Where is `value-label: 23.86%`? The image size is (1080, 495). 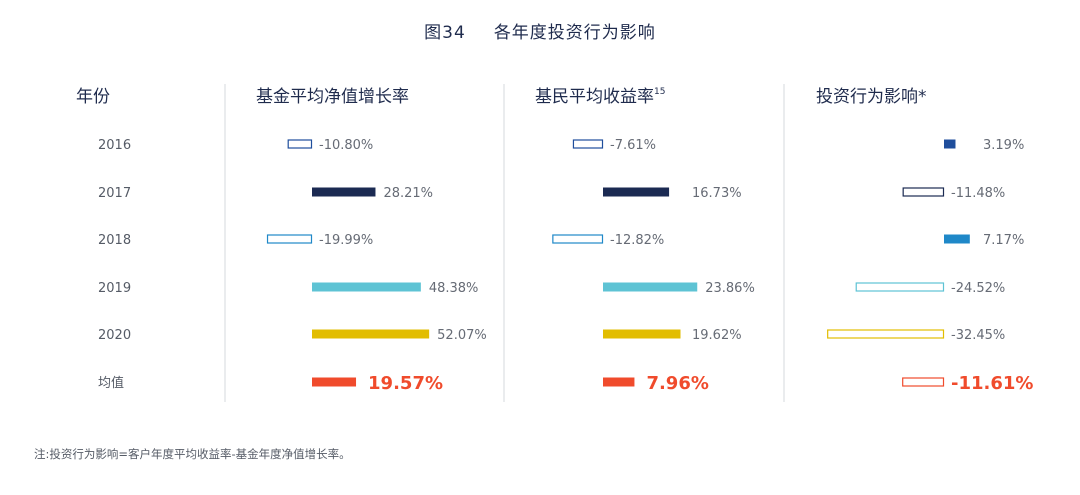 value-label: 23.86% is located at coordinates (730, 288).